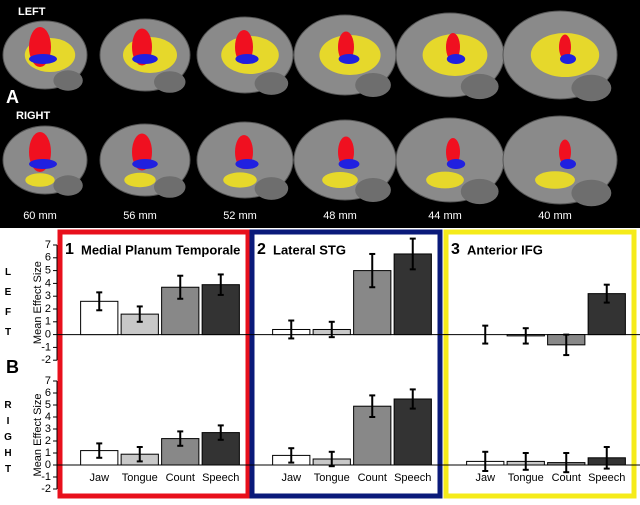  What do you see at coordinates (69, 249) in the screenshot?
I see `panel-number: 1` at bounding box center [69, 249].